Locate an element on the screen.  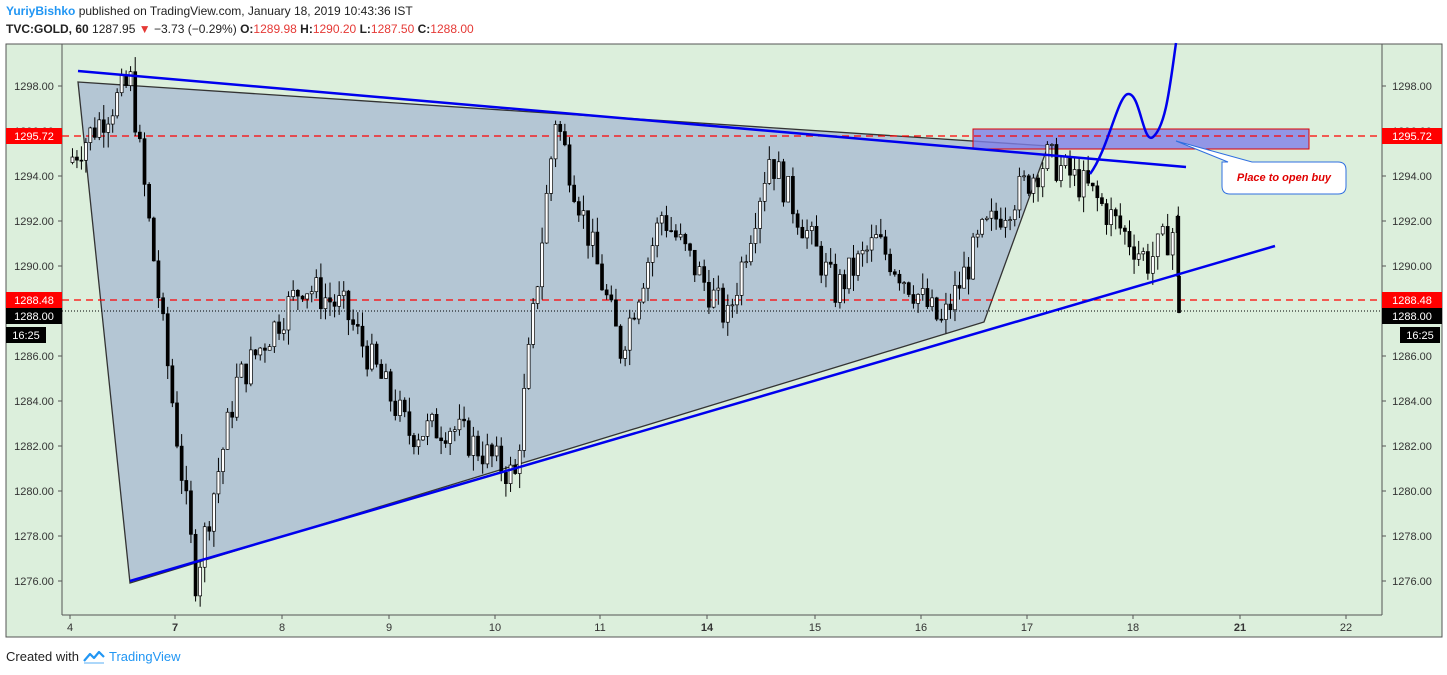
left-tick-label: 1280.00 is located at coordinates (34, 492).